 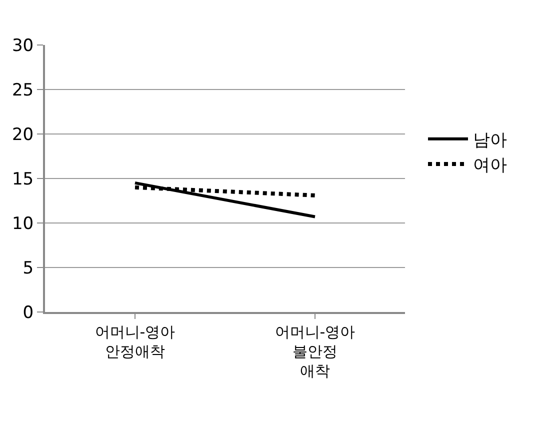 I want to click on x-tick-label: 어머니-영아 안정애착, so click(x=135, y=341).